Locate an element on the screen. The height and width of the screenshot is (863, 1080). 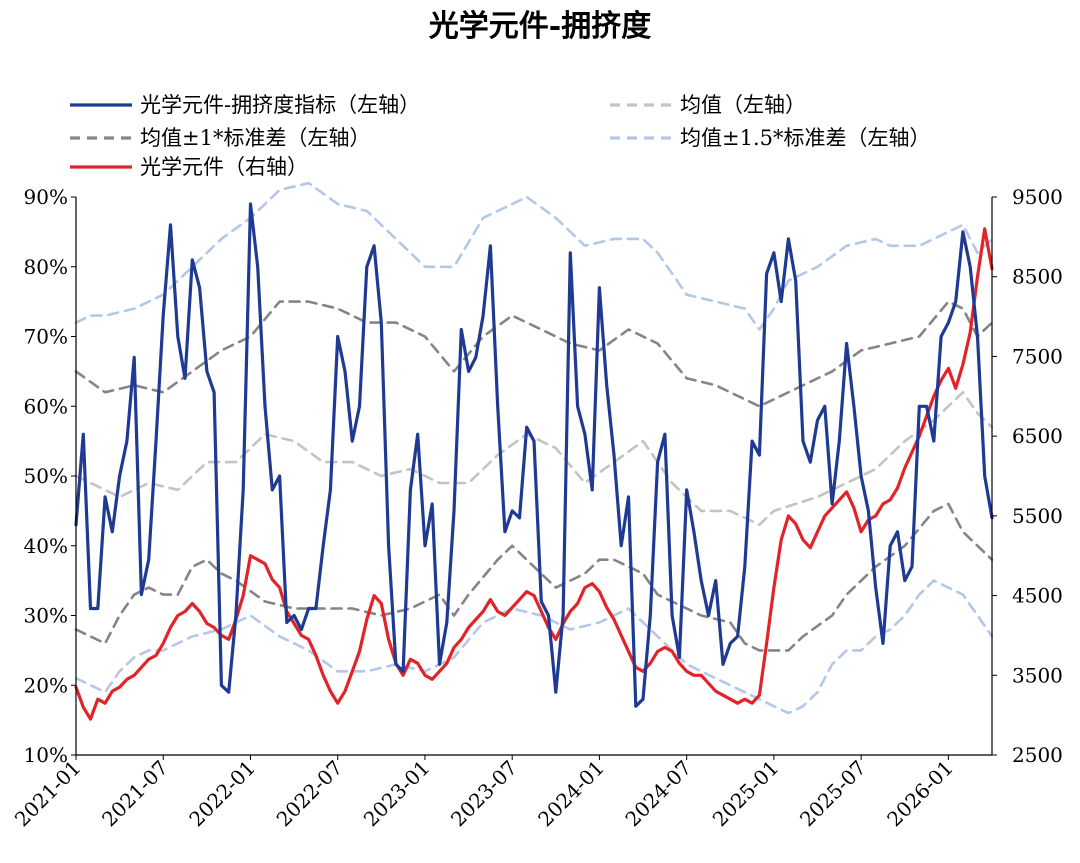
y-left-tick-label: 10% is located at coordinates (46, 755).